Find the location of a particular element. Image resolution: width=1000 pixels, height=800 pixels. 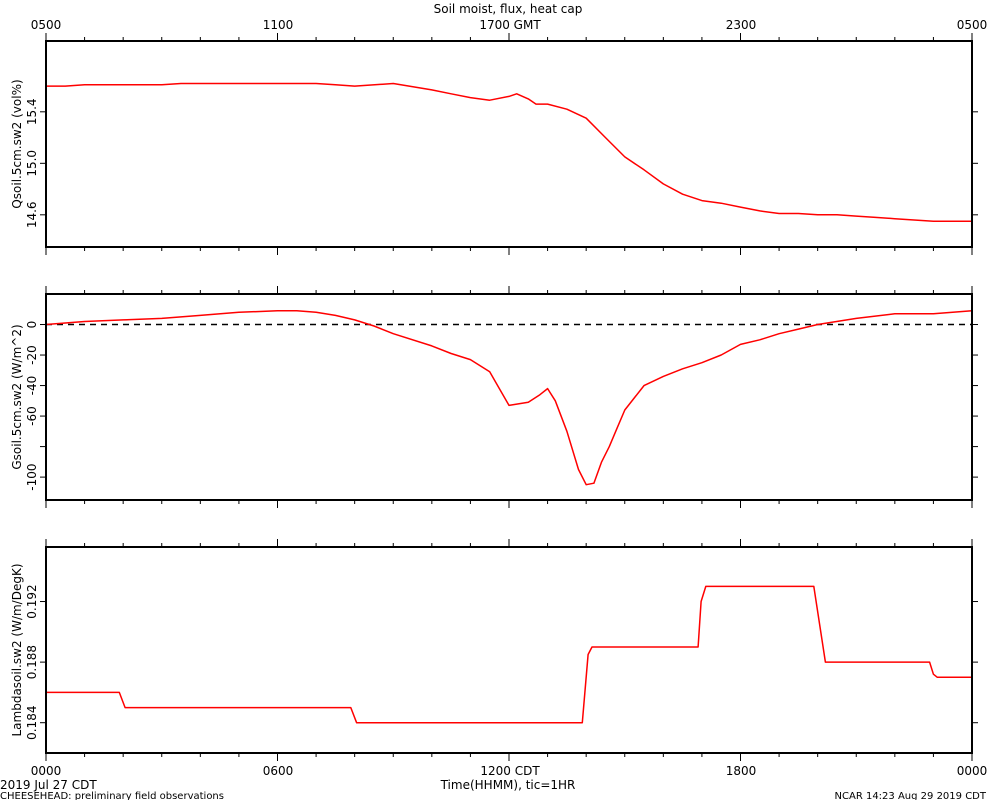

y-axis-label: Gsoil.5cm.sw2 (W/m^2) is located at coordinates (17, 396).